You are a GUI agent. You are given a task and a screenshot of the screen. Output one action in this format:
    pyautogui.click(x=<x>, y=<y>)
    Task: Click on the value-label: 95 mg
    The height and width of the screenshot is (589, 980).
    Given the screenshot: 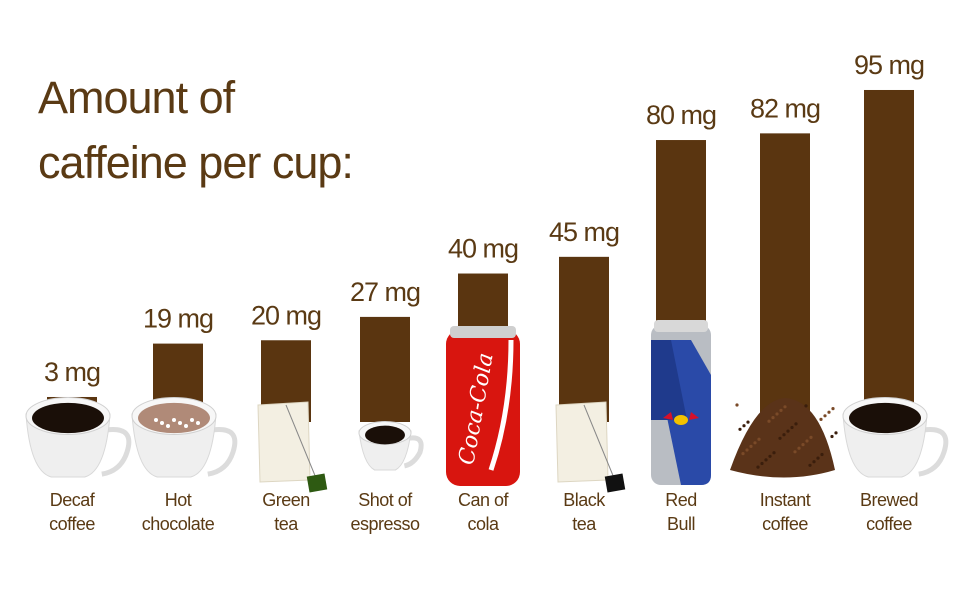 What is the action you would take?
    pyautogui.click(x=889, y=65)
    